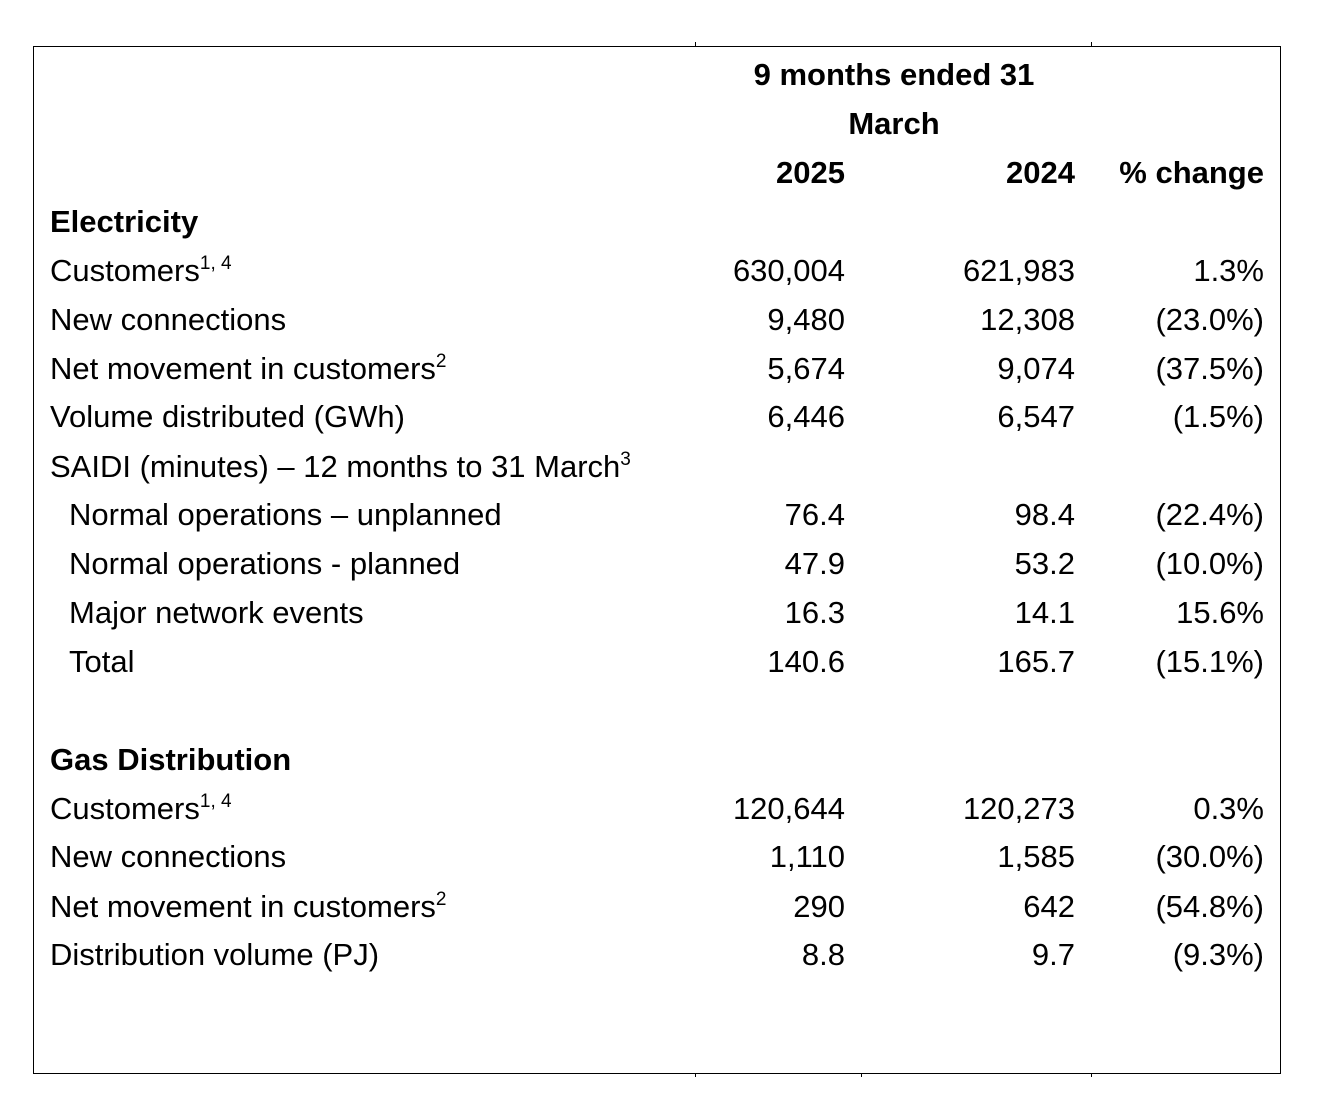 This screenshot has width=1326, height=1108. Describe the element at coordinates (265, 563) in the screenshot. I see `row-label: Normal operations - planned` at that location.